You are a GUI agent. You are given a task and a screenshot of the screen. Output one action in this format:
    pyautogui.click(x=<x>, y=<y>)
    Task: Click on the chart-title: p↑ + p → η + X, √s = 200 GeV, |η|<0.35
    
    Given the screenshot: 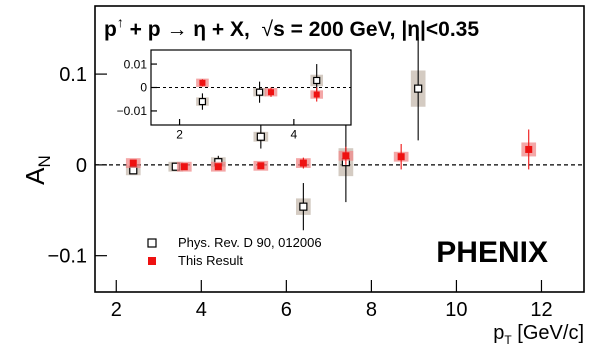 What is the action you would take?
    pyautogui.click(x=291, y=27)
    